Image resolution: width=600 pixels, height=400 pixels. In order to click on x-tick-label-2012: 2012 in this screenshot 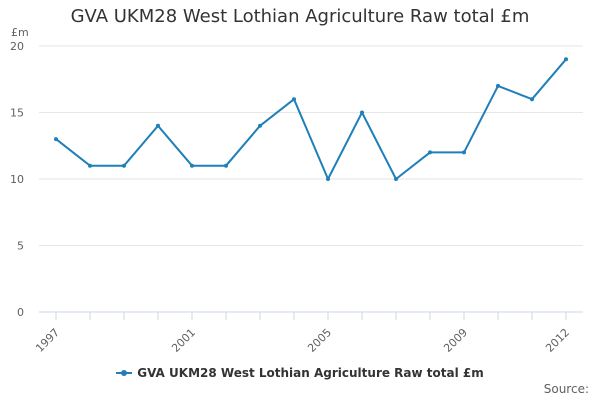, I will do `click(557, 340)`.